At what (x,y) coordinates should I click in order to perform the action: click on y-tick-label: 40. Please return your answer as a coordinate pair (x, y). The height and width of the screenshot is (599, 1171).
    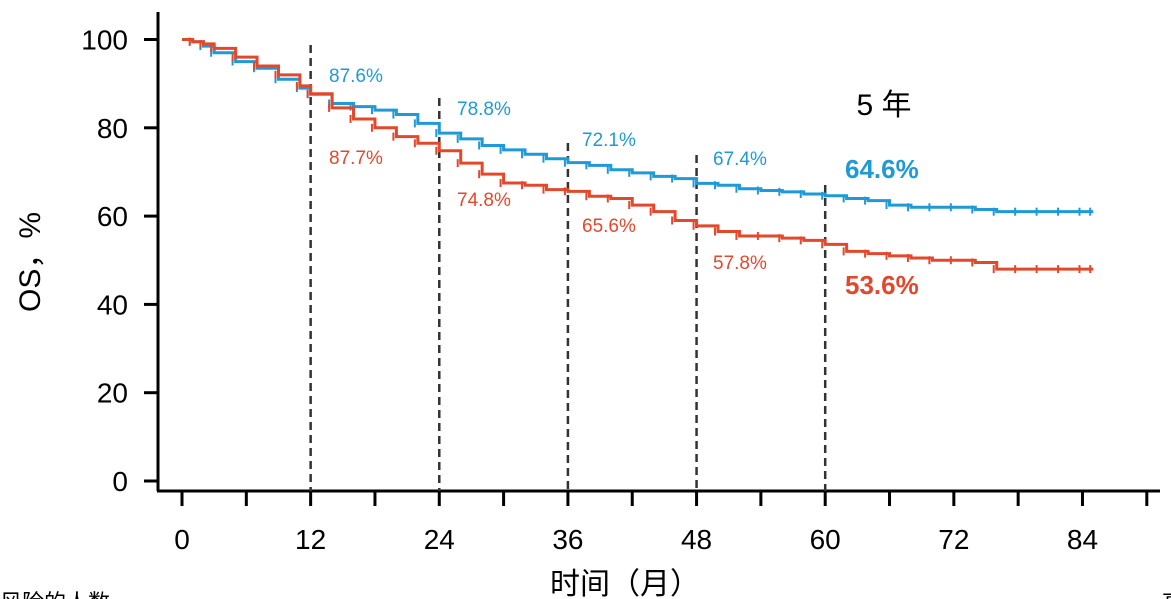
    Looking at the image, I should click on (112, 304).